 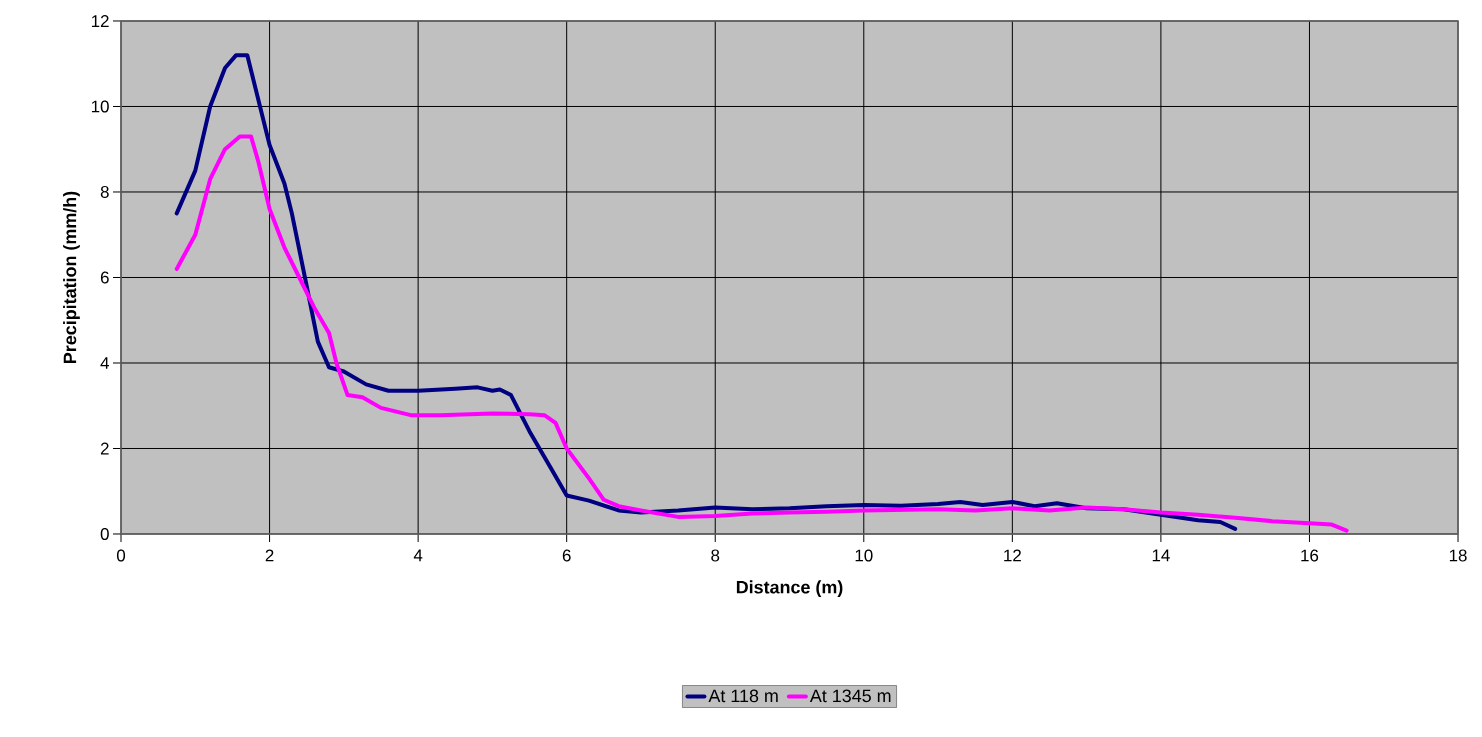 I want to click on y-tick-label: 6, so click(x=104, y=277).